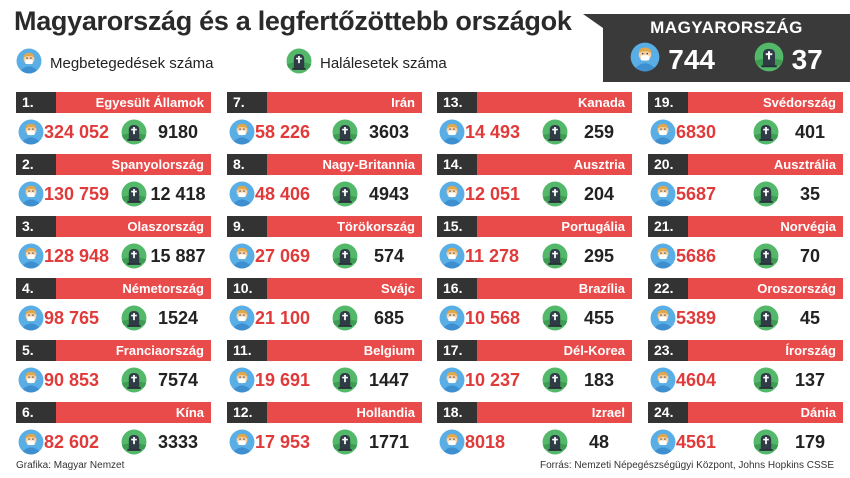 Image resolution: width=850 pixels, height=478 pixels. Describe the element at coordinates (765, 102) in the screenshot. I see `country-name: Svédország` at that location.